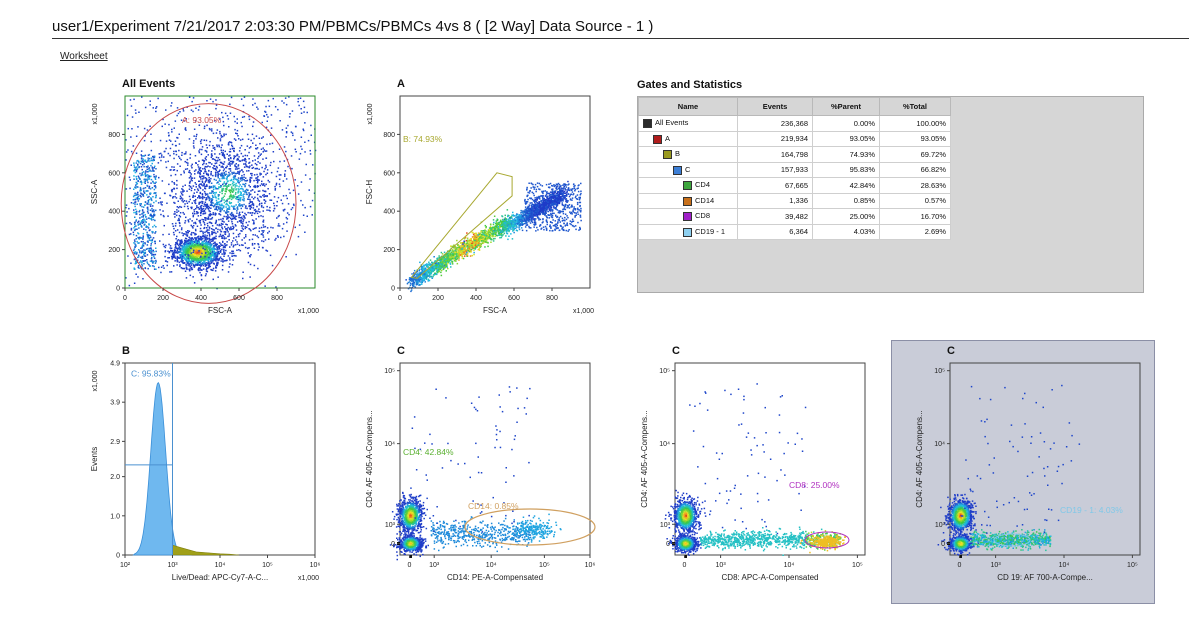  Describe the element at coordinates (84, 56) in the screenshot. I see `worksheet-tab: Worksheet` at that location.